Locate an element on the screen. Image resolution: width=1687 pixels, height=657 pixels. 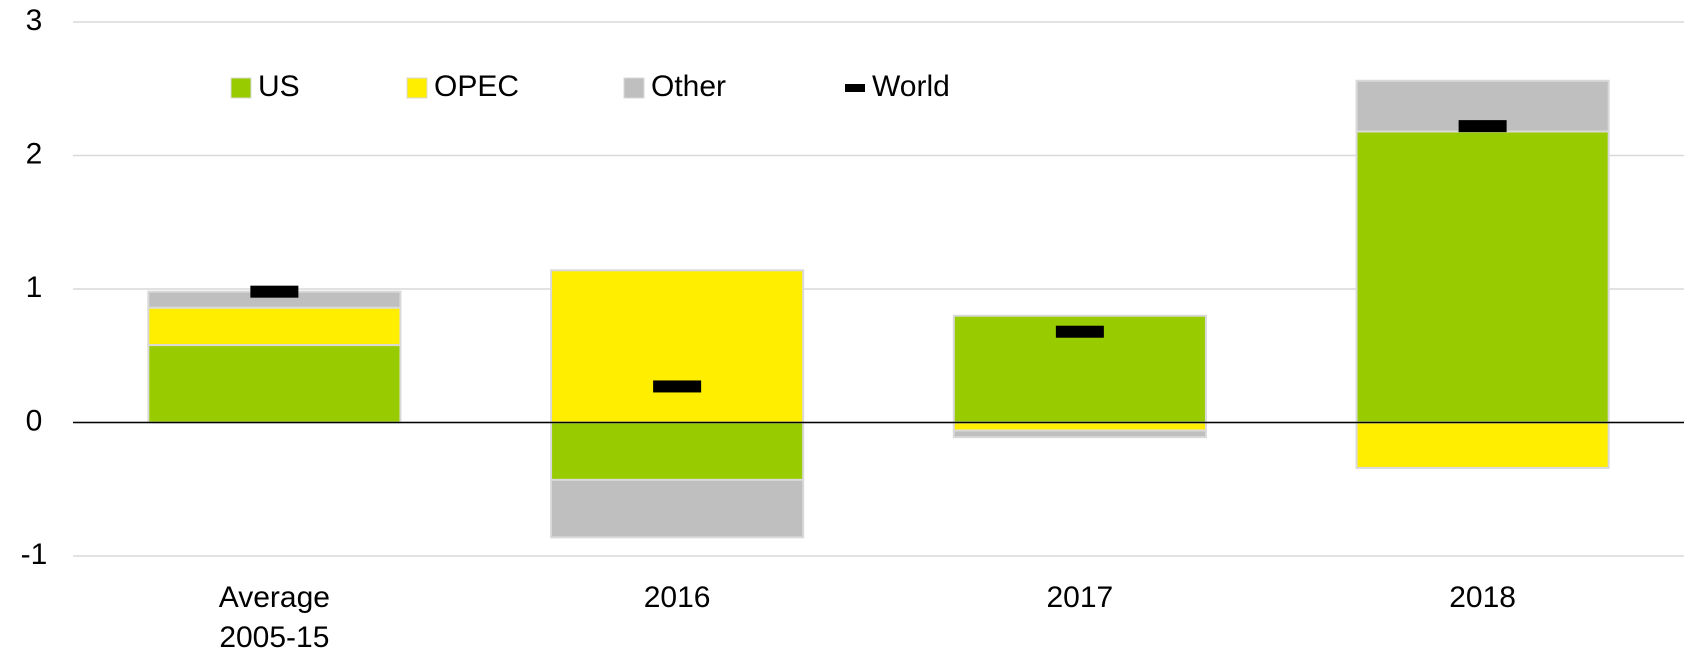
y-tick-label: 2 is located at coordinates (34, 153).